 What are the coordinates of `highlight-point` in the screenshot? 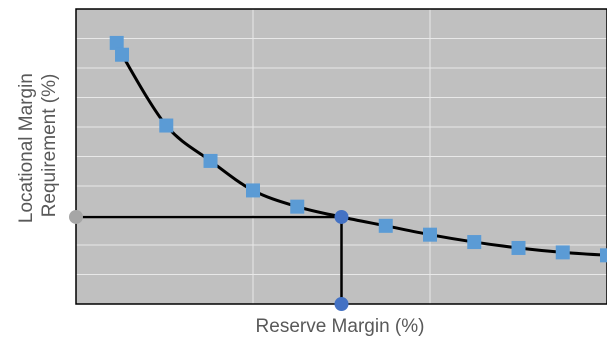 It's located at (341, 216).